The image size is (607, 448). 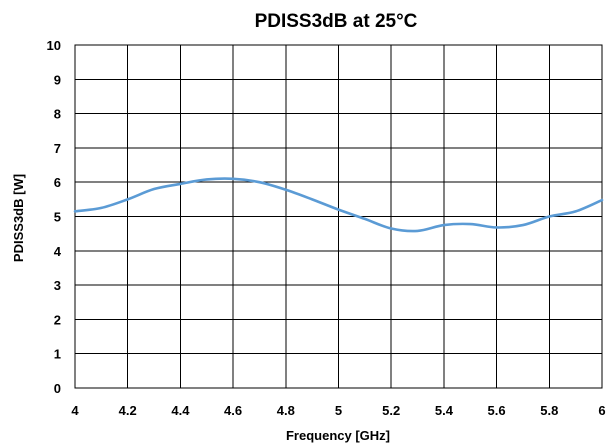 What do you see at coordinates (128, 410) in the screenshot?
I see `x-tick-label: 4.2` at bounding box center [128, 410].